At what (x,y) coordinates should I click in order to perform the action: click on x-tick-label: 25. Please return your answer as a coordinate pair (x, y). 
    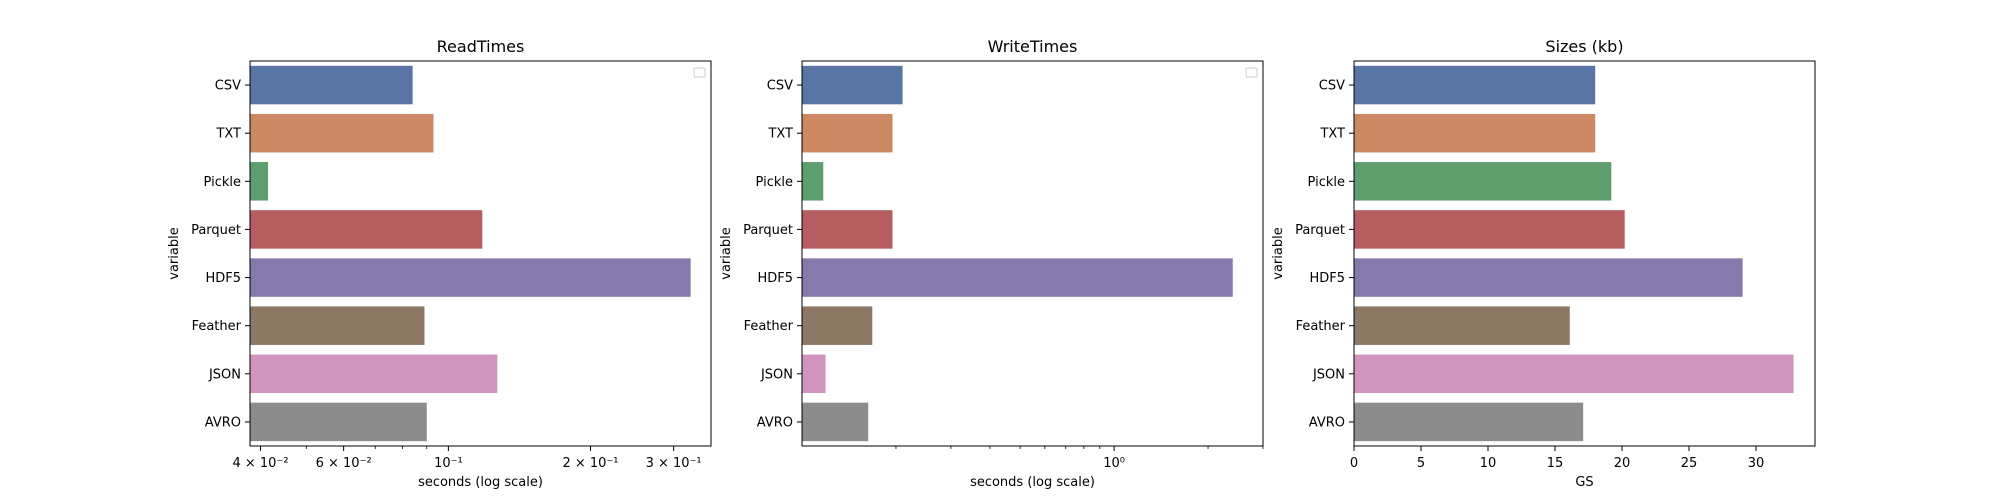
    Looking at the image, I should click on (1689, 463).